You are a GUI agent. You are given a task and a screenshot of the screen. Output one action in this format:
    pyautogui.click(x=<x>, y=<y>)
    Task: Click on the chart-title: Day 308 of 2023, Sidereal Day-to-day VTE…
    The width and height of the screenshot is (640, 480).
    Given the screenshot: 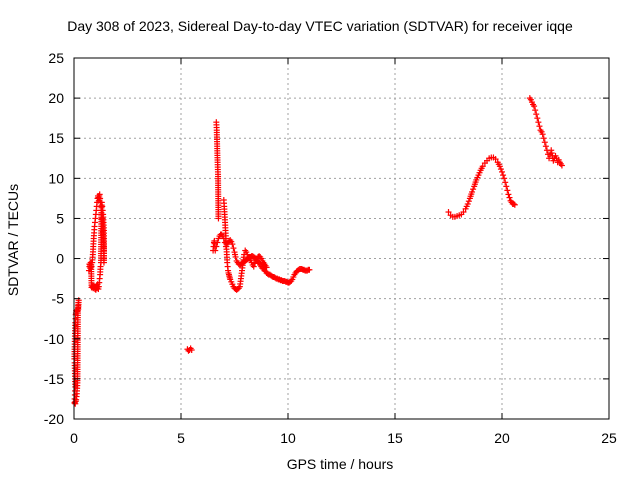 What is the action you would take?
    pyautogui.click(x=320, y=26)
    